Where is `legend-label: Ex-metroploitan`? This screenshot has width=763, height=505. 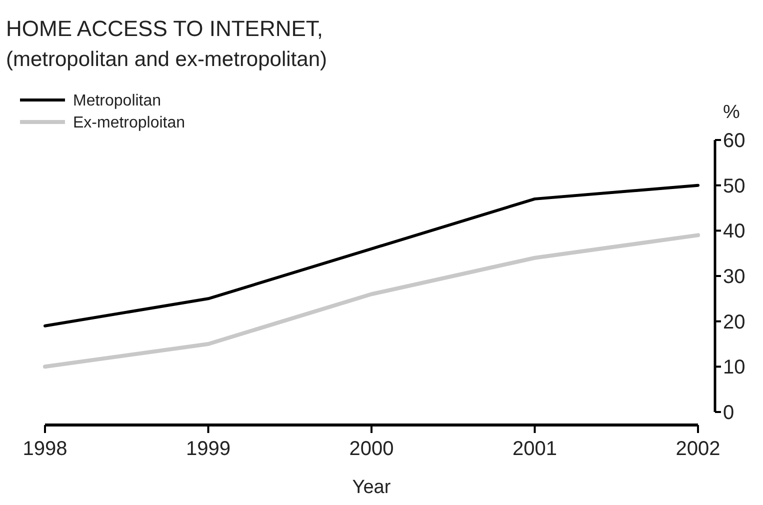 legend-label: Ex-metroploitan is located at coordinates (129, 123).